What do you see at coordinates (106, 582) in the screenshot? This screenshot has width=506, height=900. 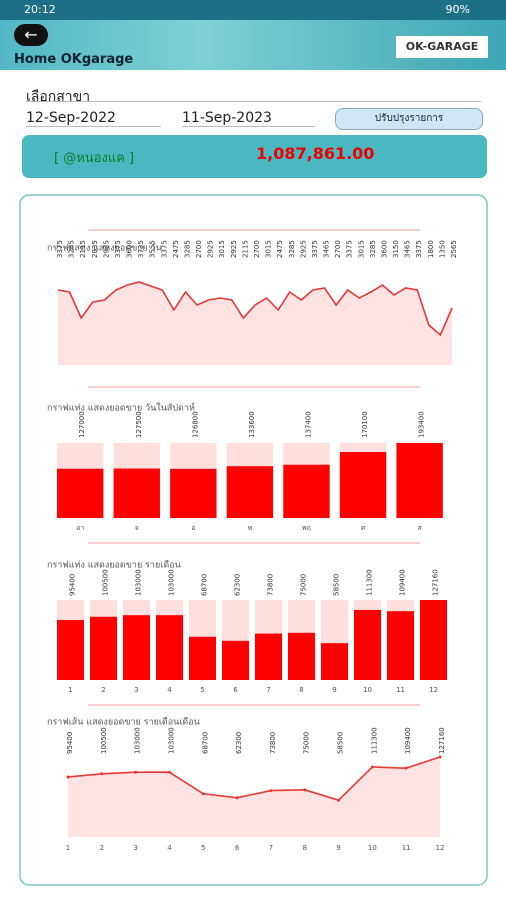 I see `value-label: 100500` at bounding box center [106, 582].